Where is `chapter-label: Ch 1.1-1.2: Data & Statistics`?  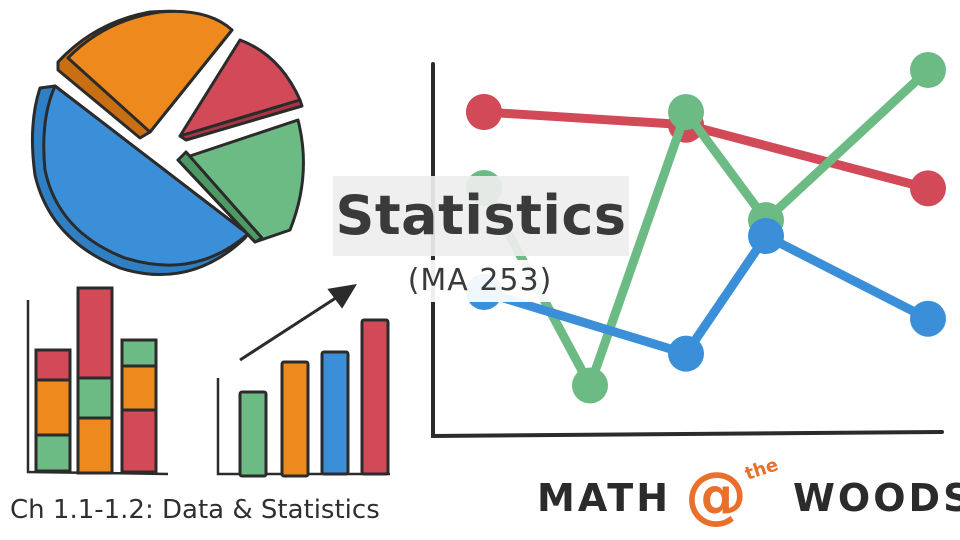 chapter-label: Ch 1.1-1.2: Data & Statistics is located at coordinates (235, 510).